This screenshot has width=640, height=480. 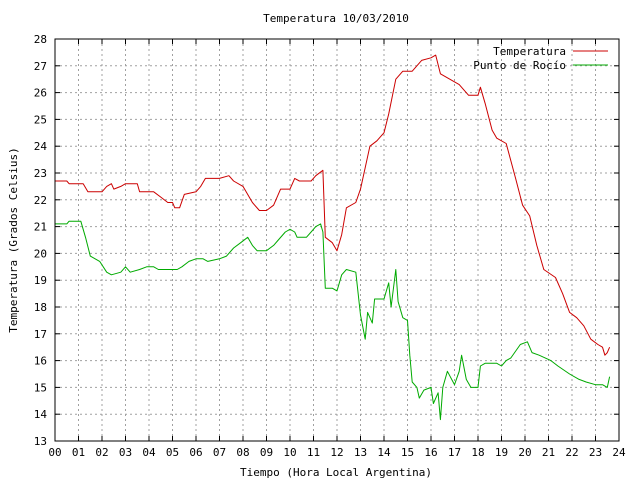 What do you see at coordinates (595, 452) in the screenshot?
I see `x-tick-label: 23` at bounding box center [595, 452].